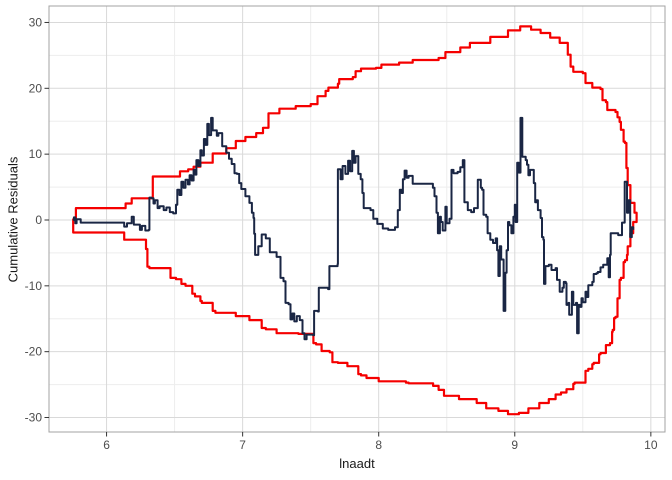  What do you see at coordinates (106, 445) in the screenshot?
I see `x-tick-label: 6` at bounding box center [106, 445].